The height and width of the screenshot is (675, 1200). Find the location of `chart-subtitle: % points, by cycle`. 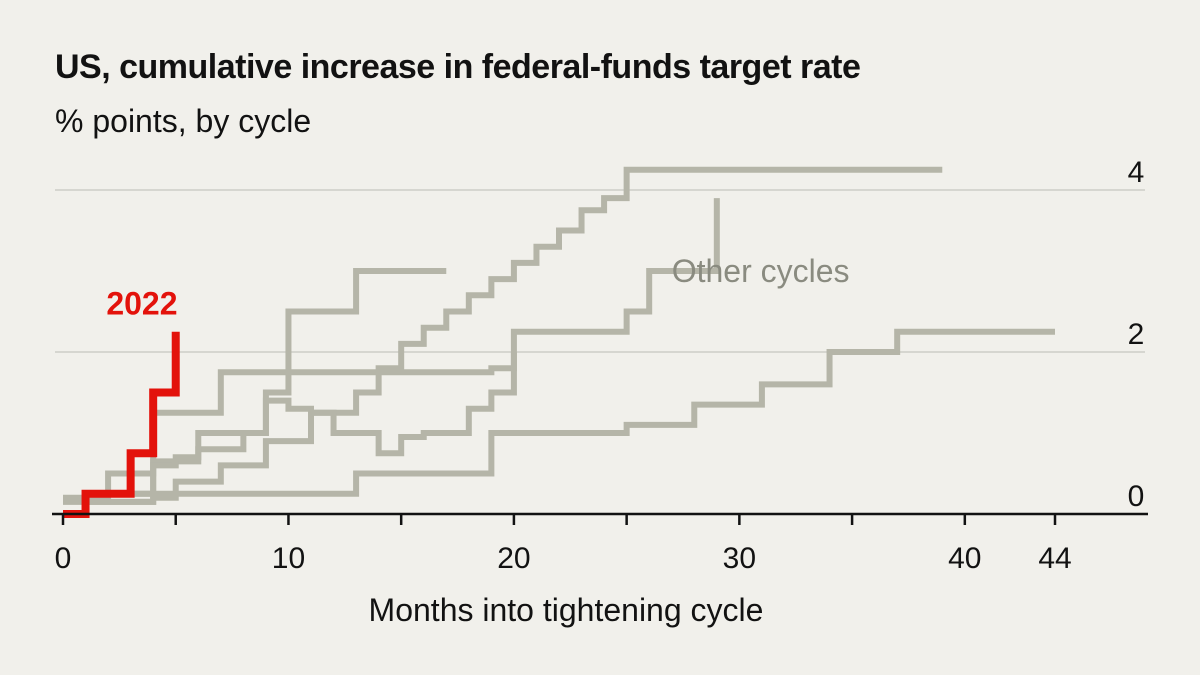

chart-subtitle: % points, by cycle is located at coordinates (183, 121).